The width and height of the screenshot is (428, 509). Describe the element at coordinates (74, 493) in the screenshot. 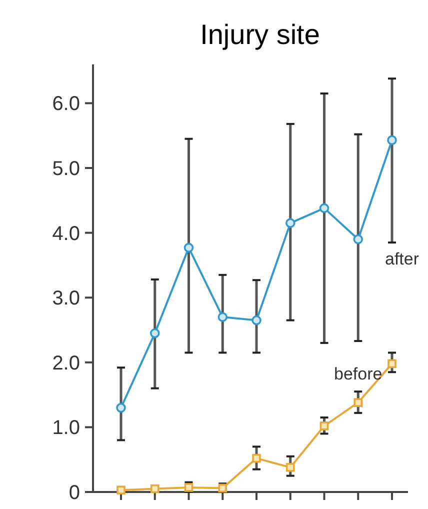

I see `y-tick-label: 0` at that location.